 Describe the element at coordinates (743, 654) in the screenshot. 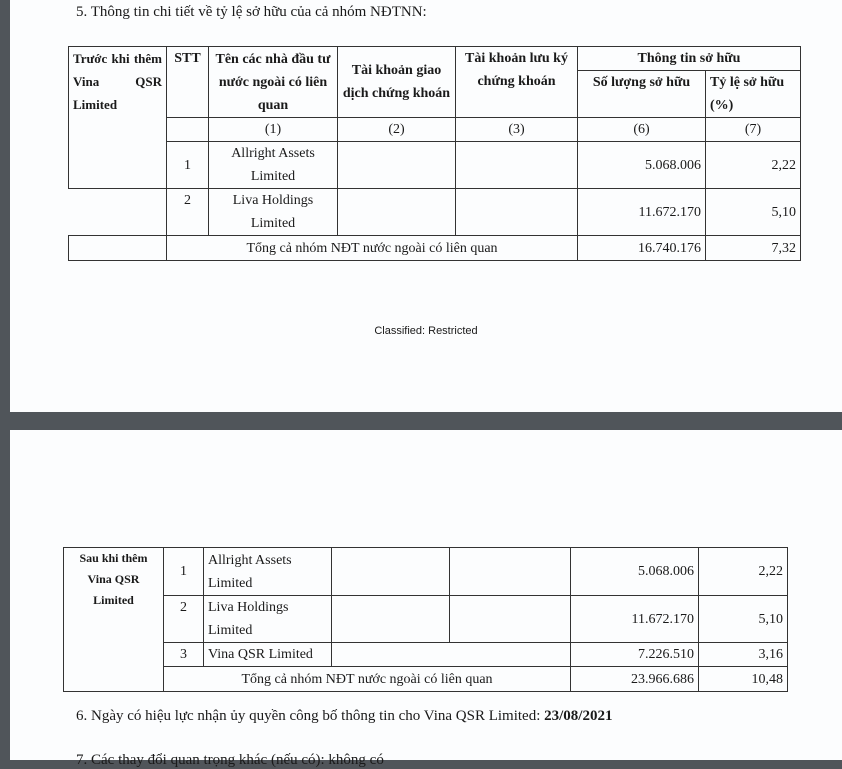

I see `row-ratio: 3,16` at that location.